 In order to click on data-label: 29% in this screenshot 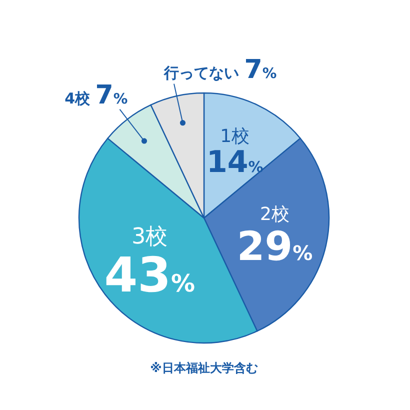, I will do `click(274, 247)`.